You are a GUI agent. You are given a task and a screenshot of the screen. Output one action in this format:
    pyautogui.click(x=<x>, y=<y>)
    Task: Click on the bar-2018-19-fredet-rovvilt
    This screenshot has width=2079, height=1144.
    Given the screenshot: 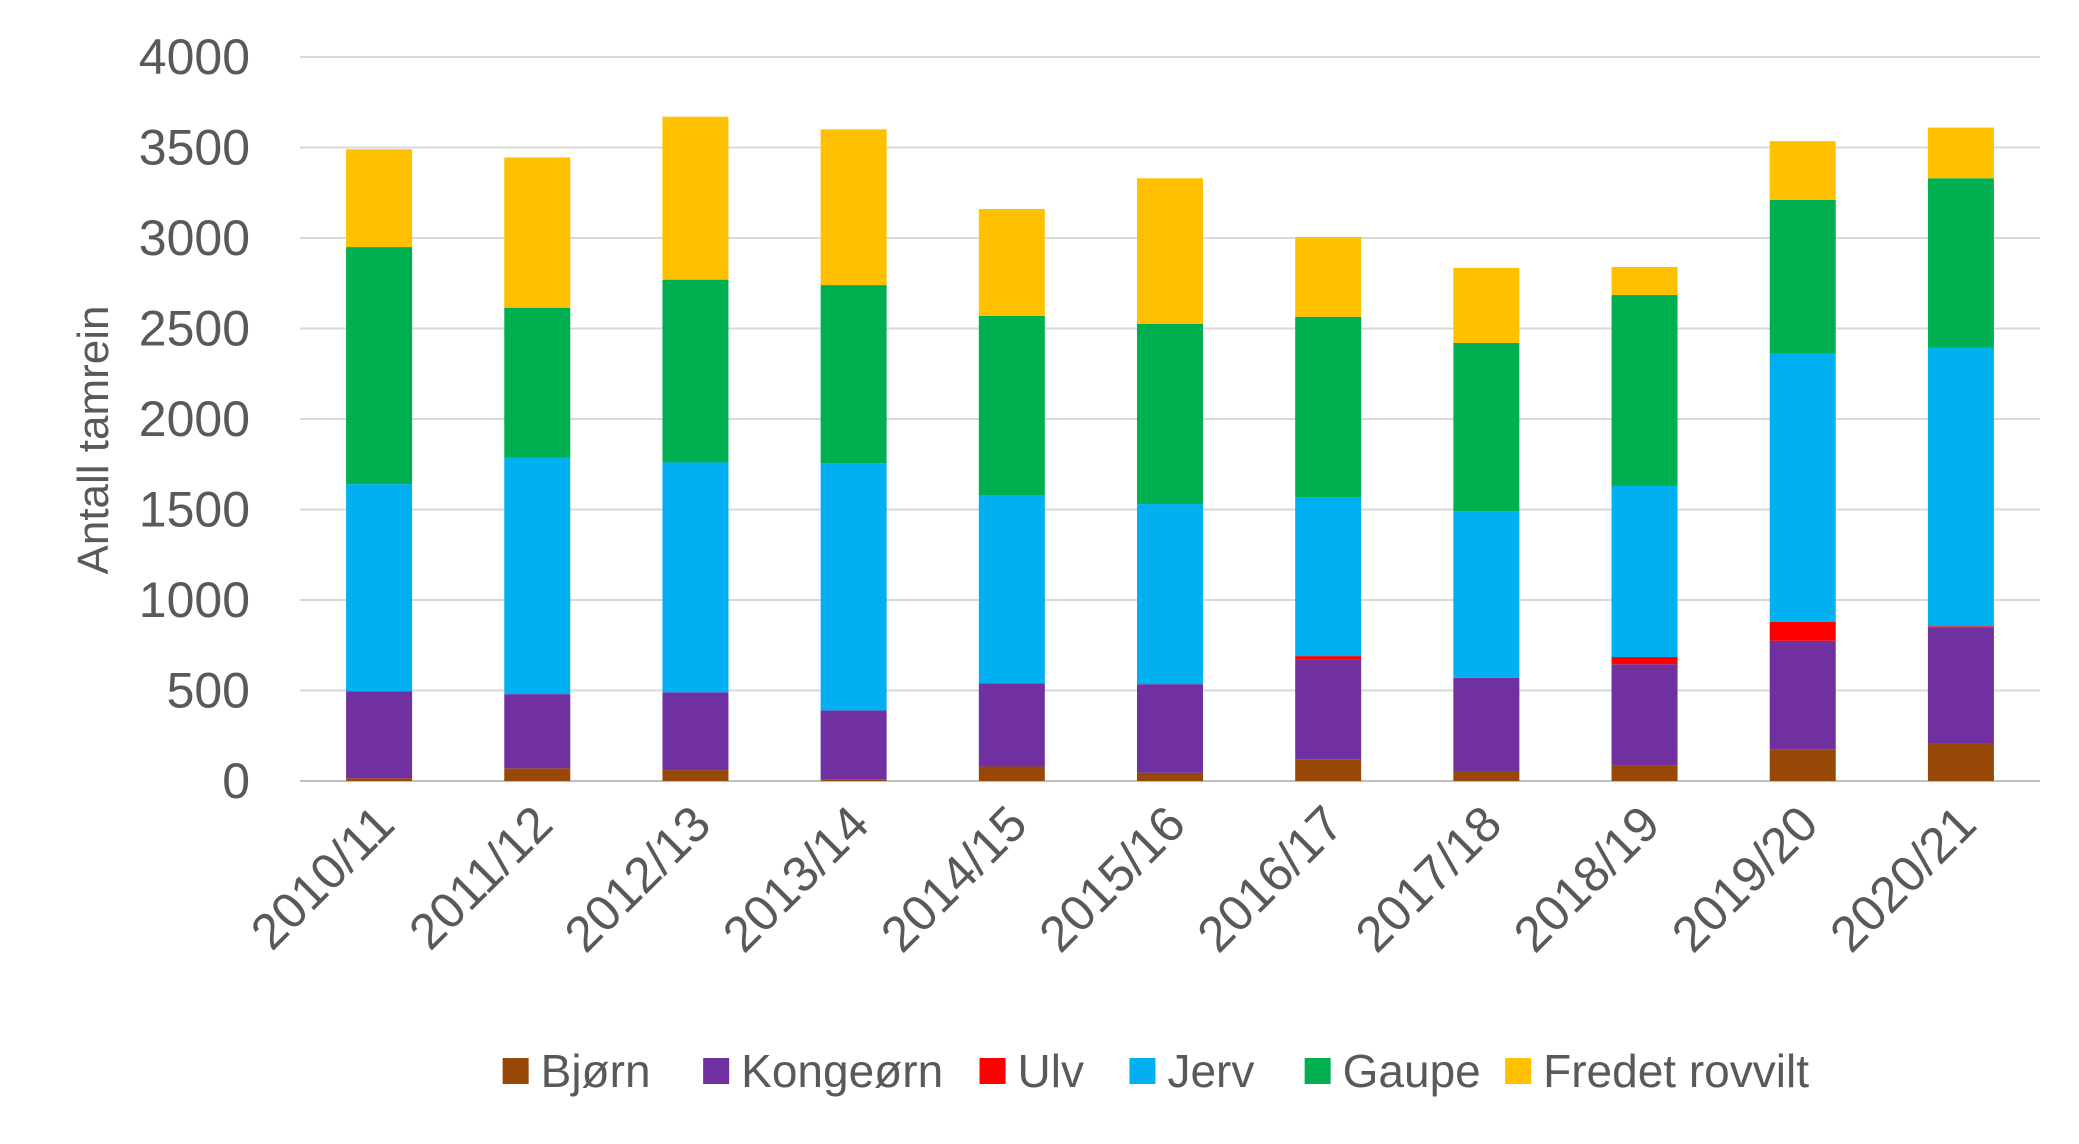 What is the action you would take?
    pyautogui.click(x=1644, y=281)
    